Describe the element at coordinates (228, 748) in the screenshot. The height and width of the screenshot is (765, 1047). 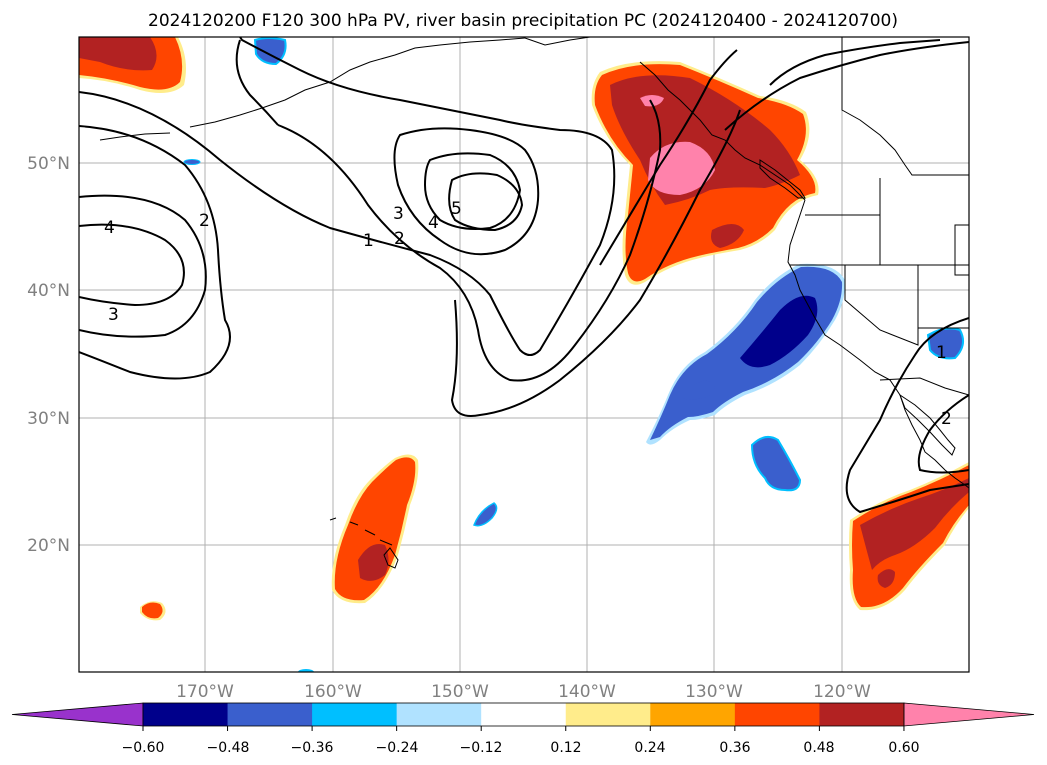
I see `colorbar-tick: −0.48` at that location.